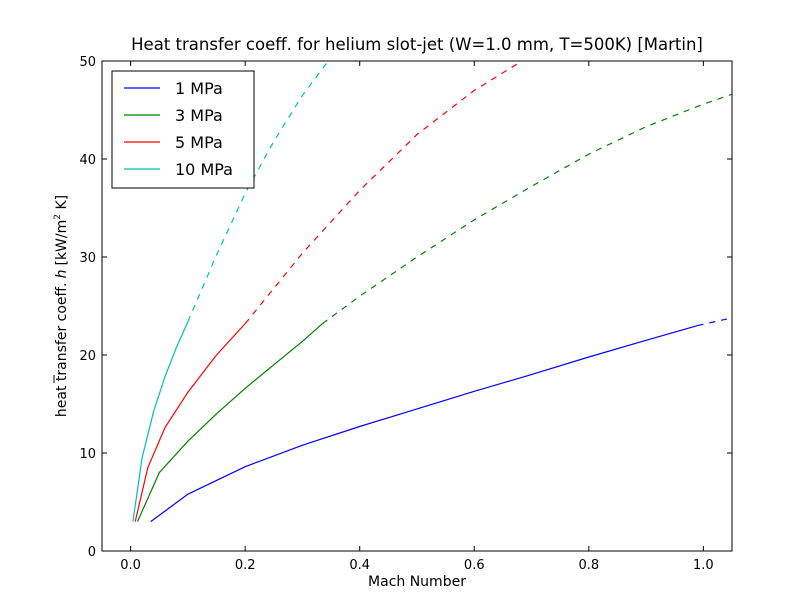 Image resolution: width=812 pixels, height=612 pixels. Describe the element at coordinates (130, 565) in the screenshot. I see `x-tick-label: 0.0` at that location.